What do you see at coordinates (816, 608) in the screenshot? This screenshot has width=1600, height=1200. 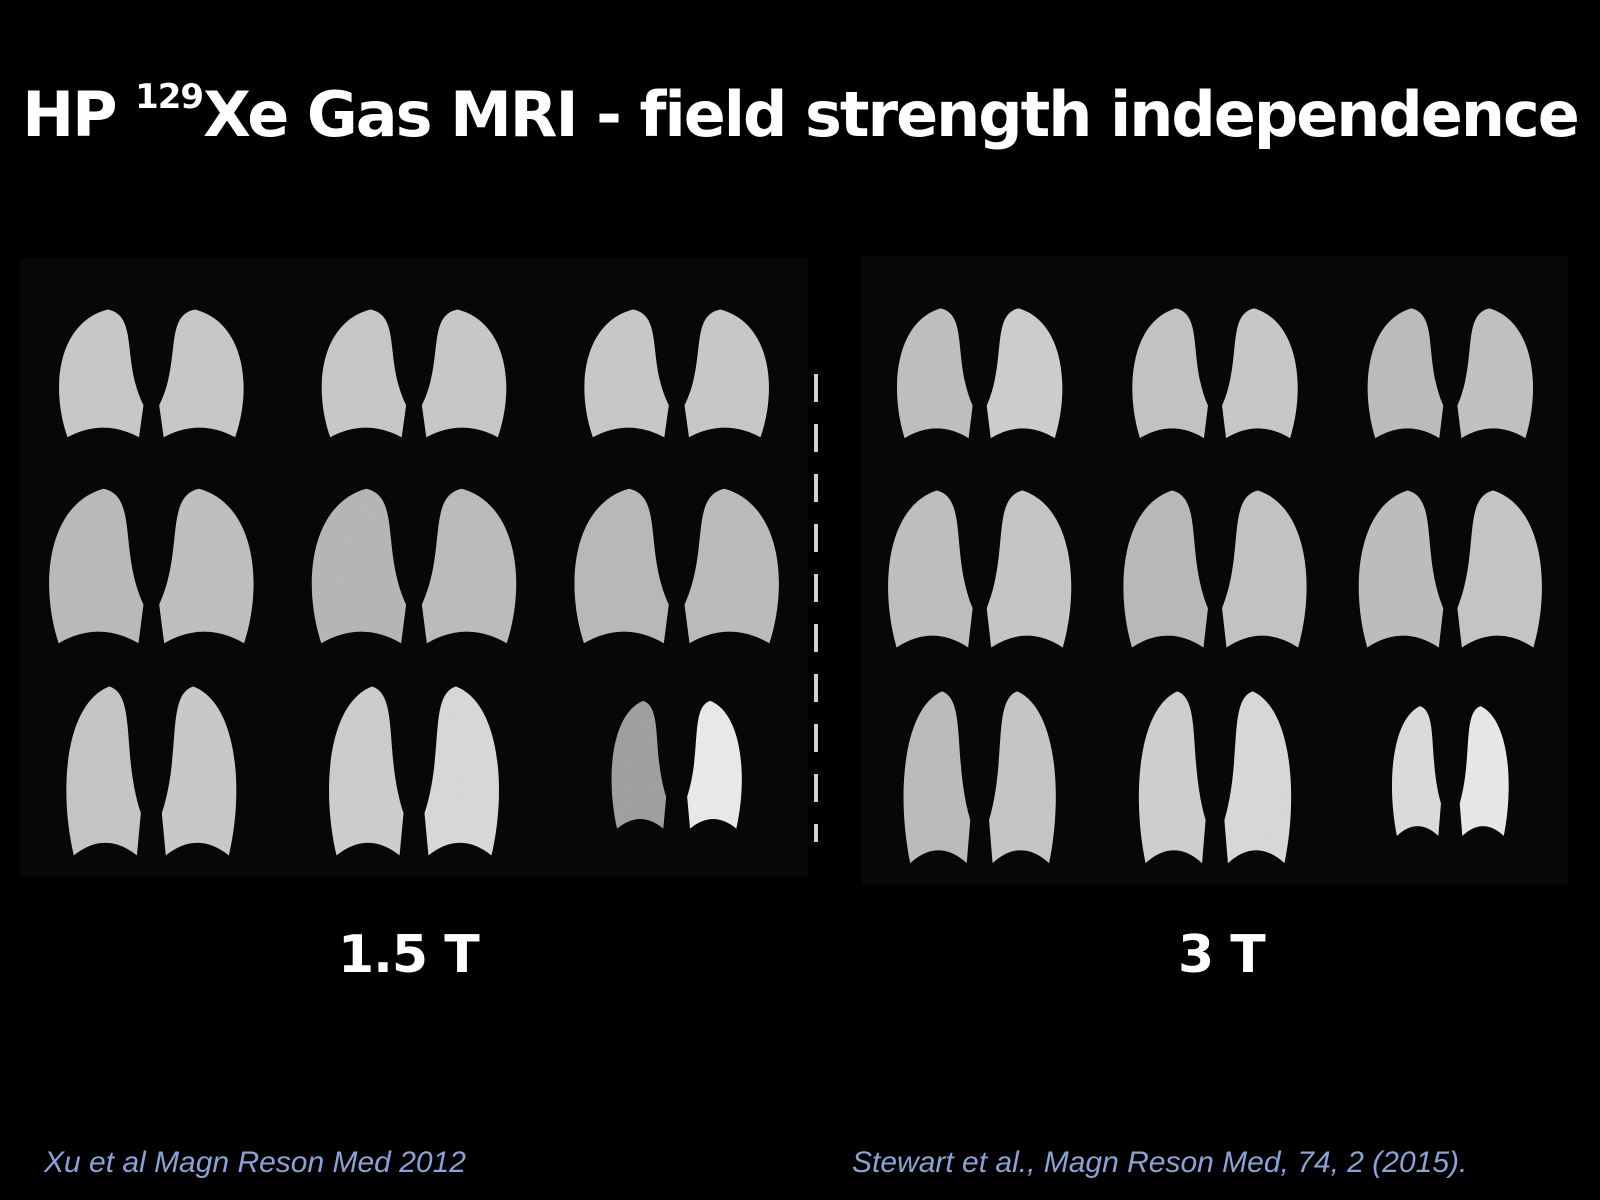 I see `dashed-divider` at bounding box center [816, 608].